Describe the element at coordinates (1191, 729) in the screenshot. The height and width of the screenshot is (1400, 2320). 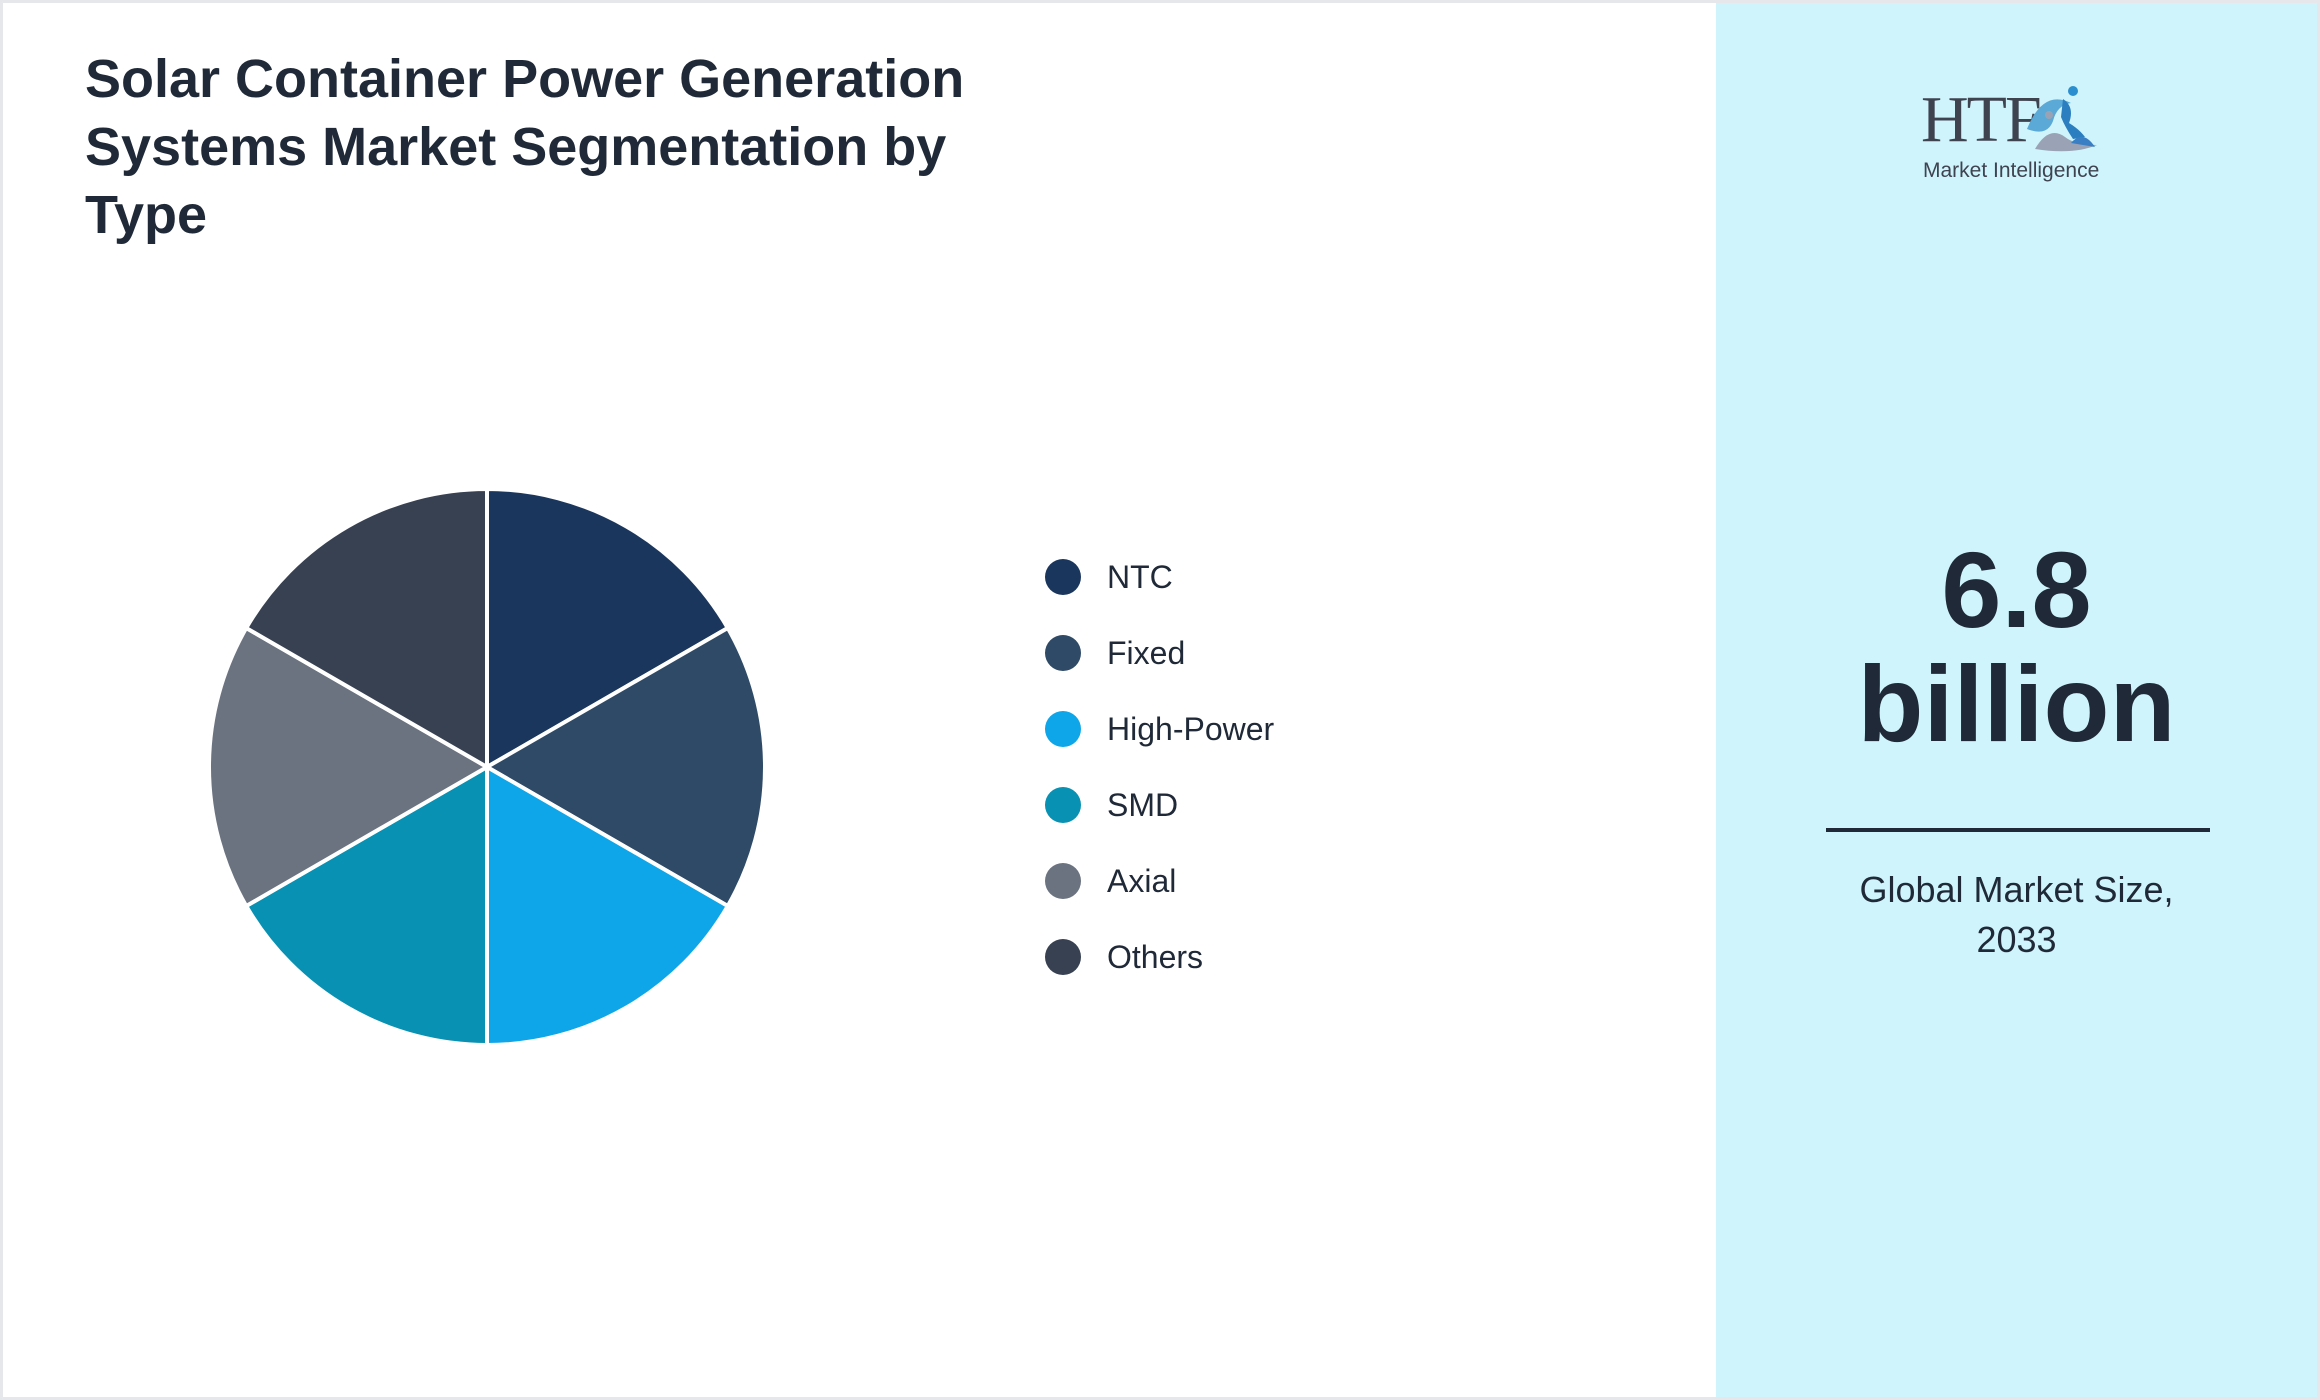
I see `legend-label-high-power: High-Power` at that location.